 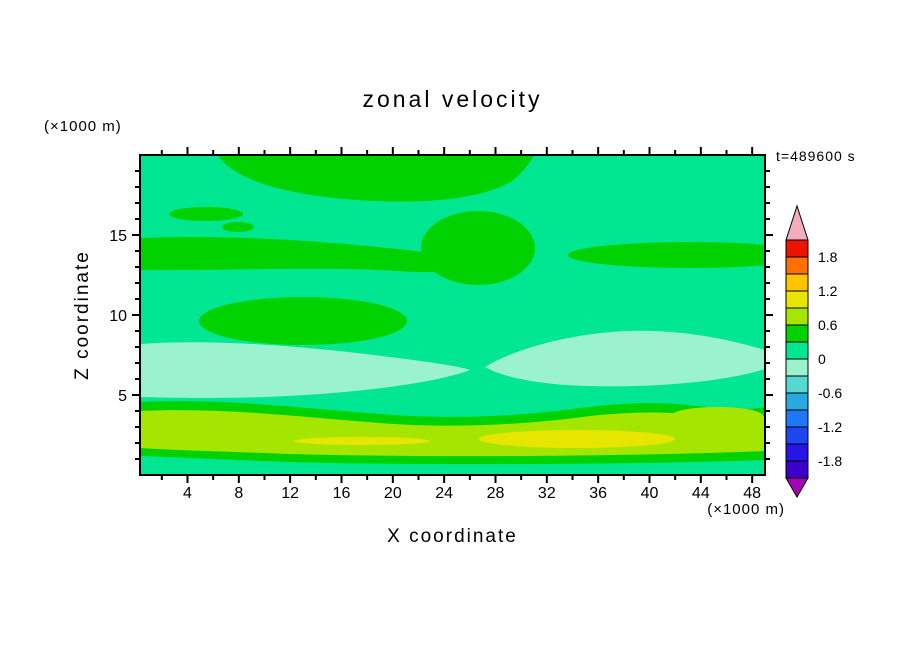 I want to click on x-tick-label: 28, so click(x=496, y=493).